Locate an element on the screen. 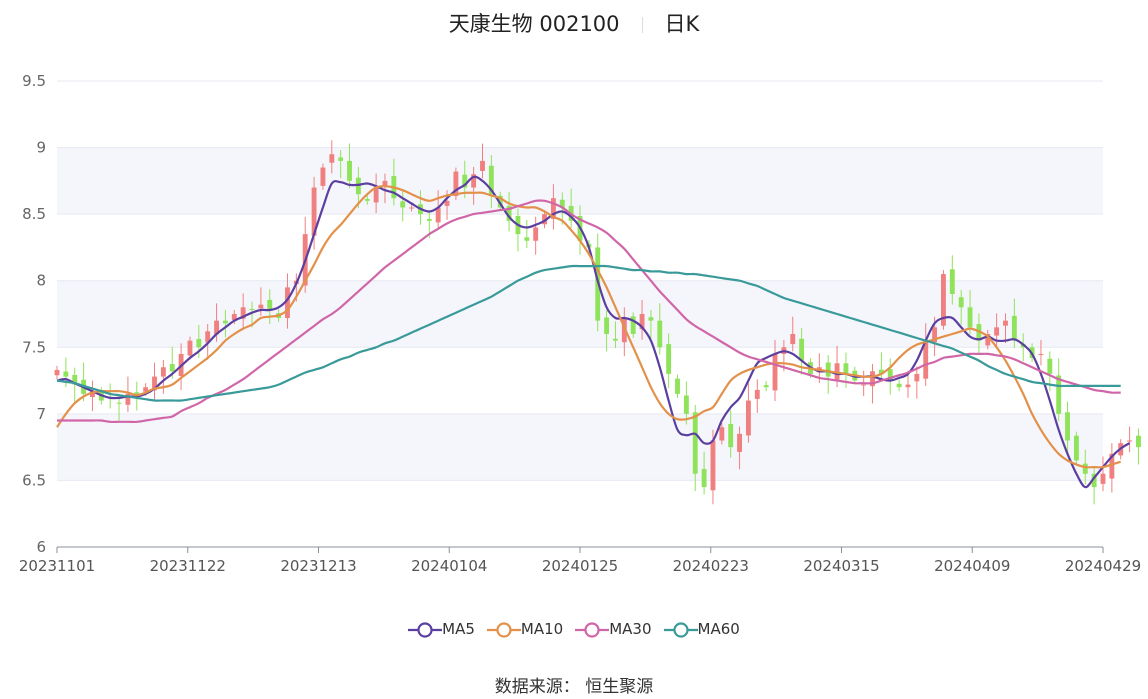 The image size is (1148, 699). y-tick-label: 9 is located at coordinates (41, 148).